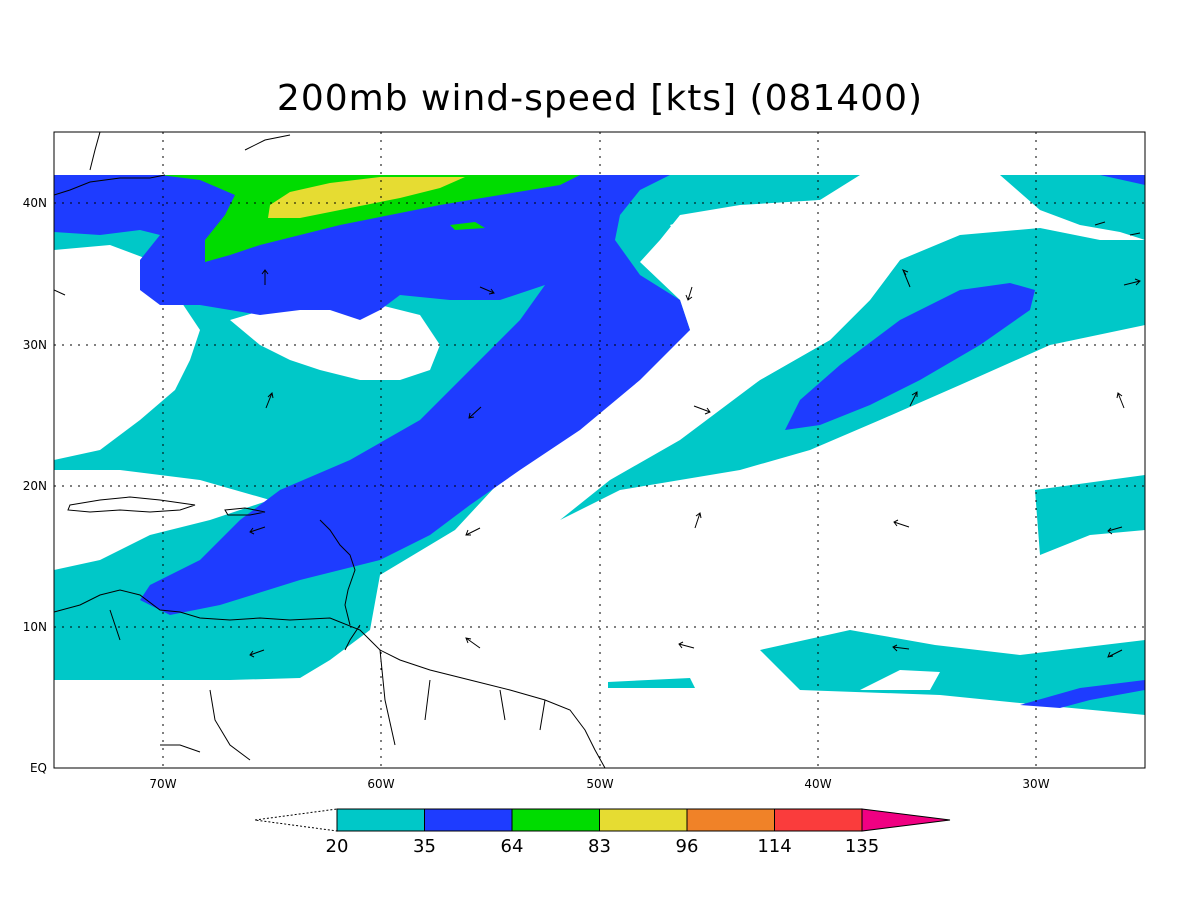 This screenshot has width=1200, height=900. I want to click on lat-label-10n: 10N, so click(35, 627).